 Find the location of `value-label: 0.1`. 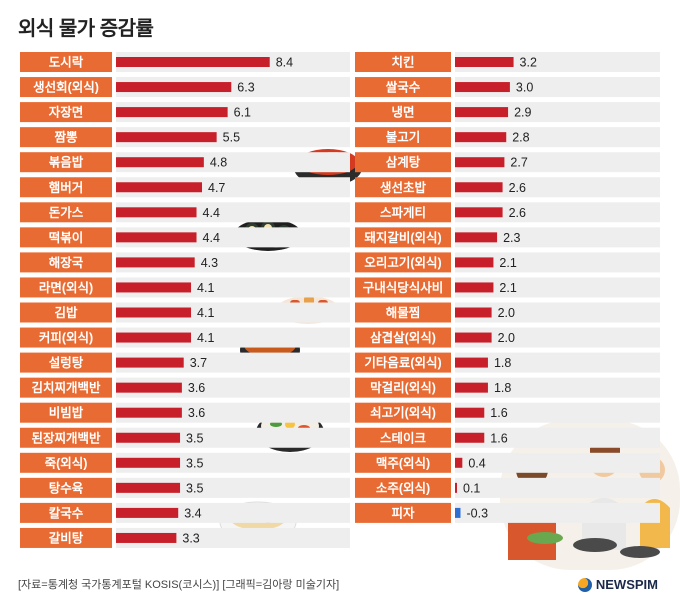

value-label: 0.1 is located at coordinates (471, 488).